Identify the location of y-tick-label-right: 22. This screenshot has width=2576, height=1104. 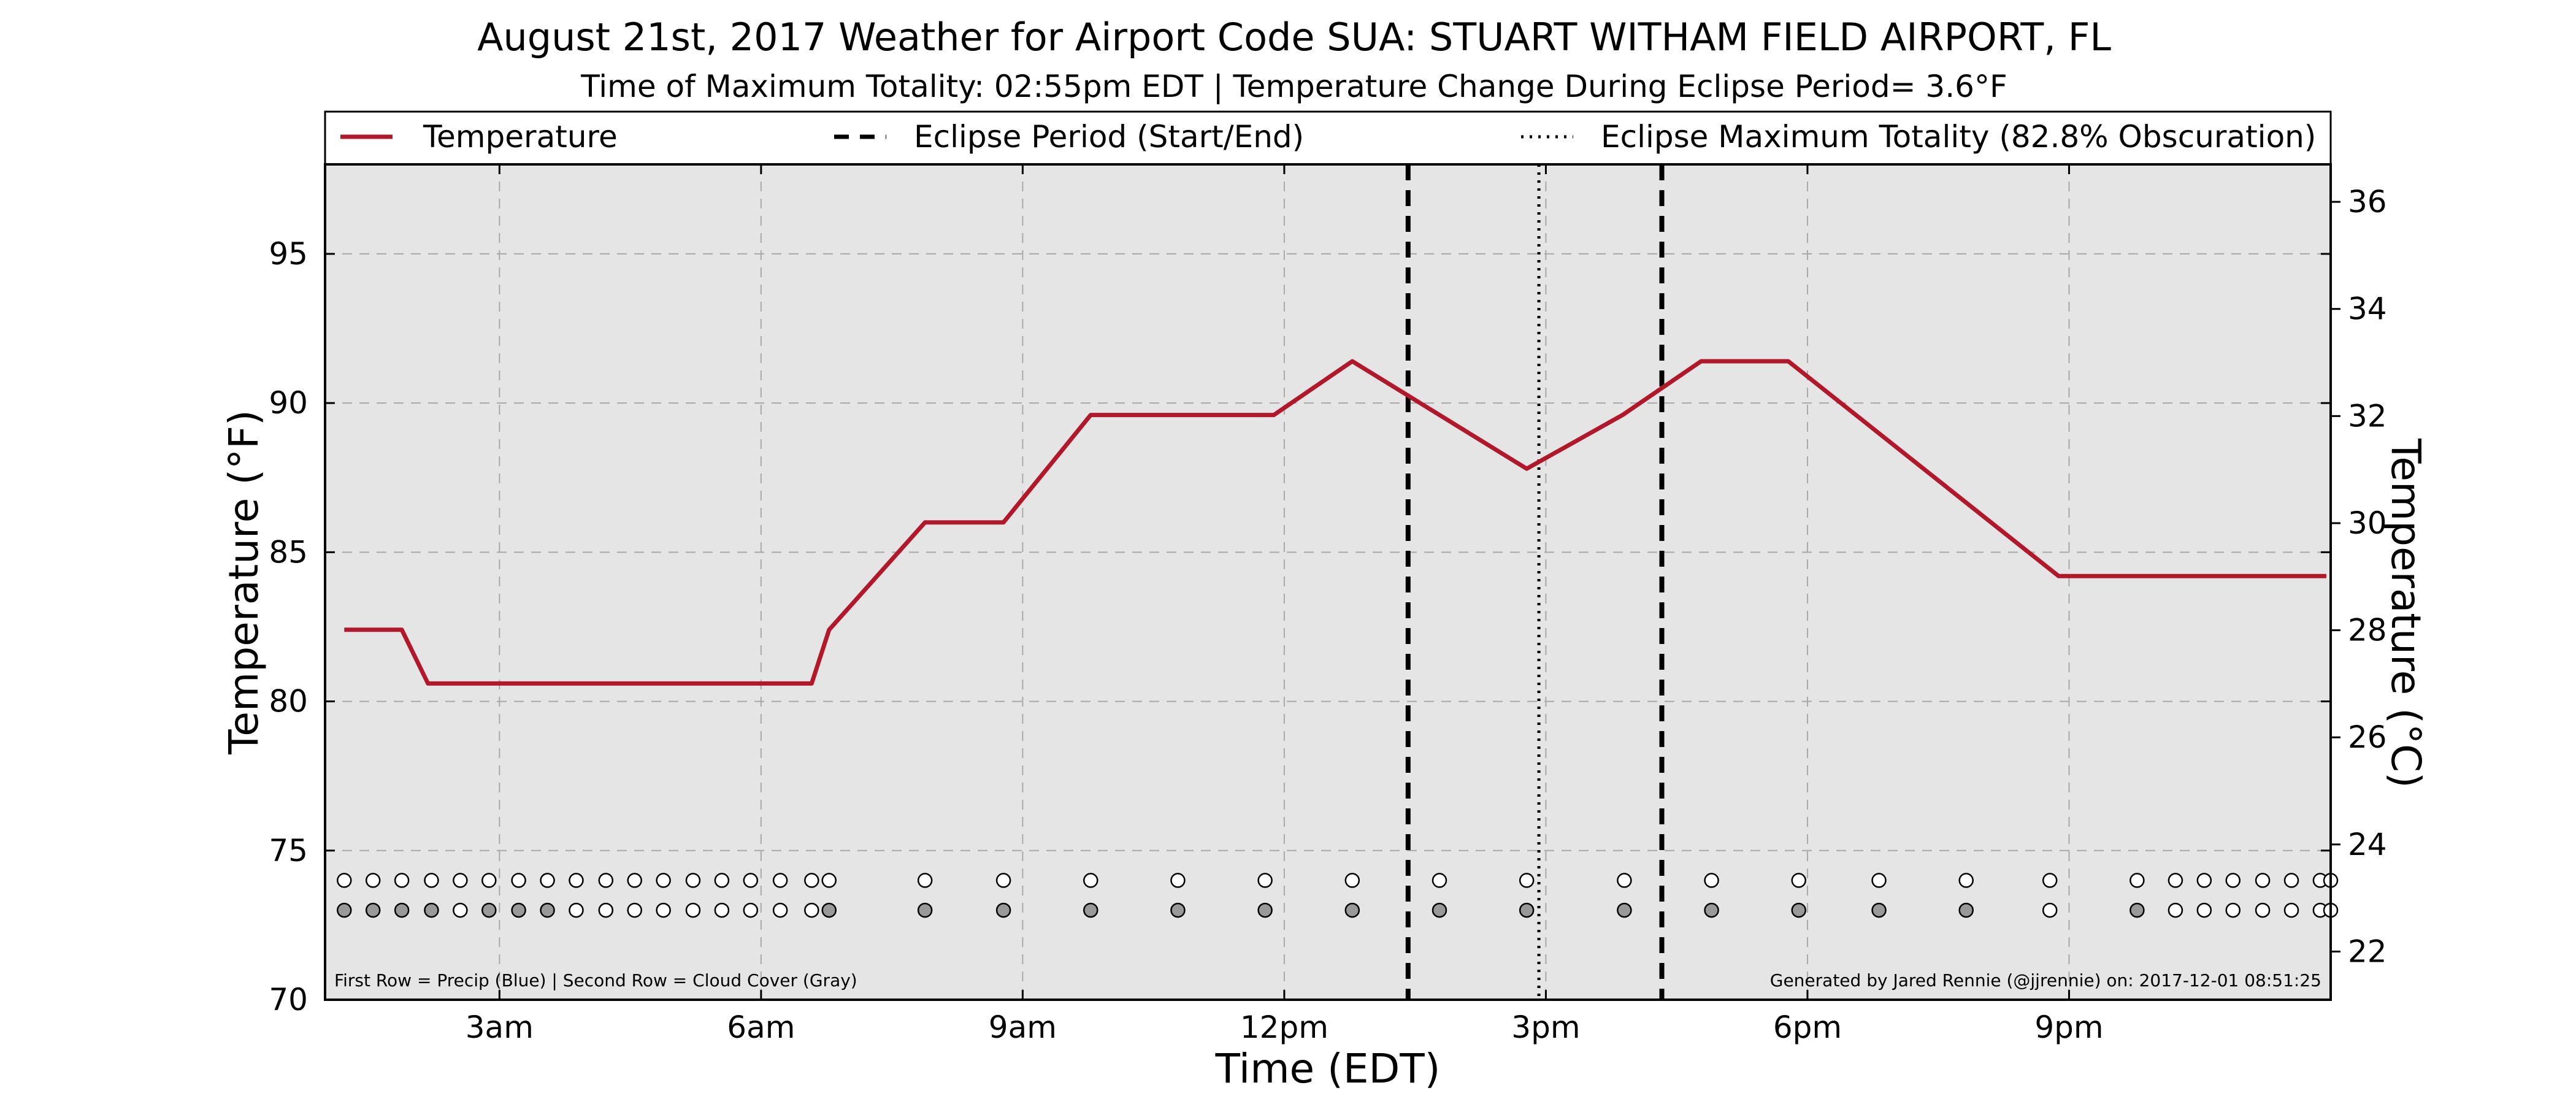
(2367, 951).